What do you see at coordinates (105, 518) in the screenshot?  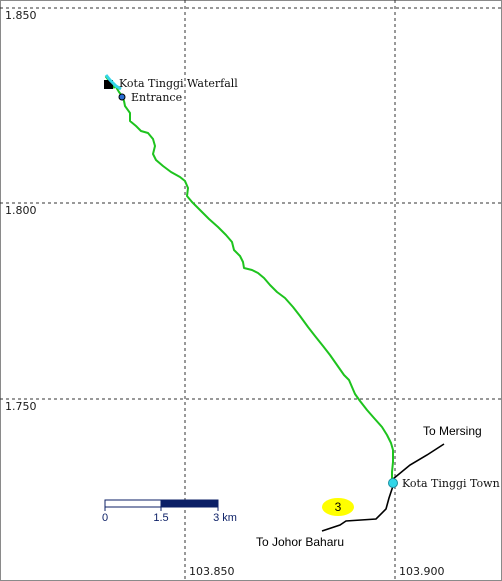 I see `scale-label-0: 0` at bounding box center [105, 518].